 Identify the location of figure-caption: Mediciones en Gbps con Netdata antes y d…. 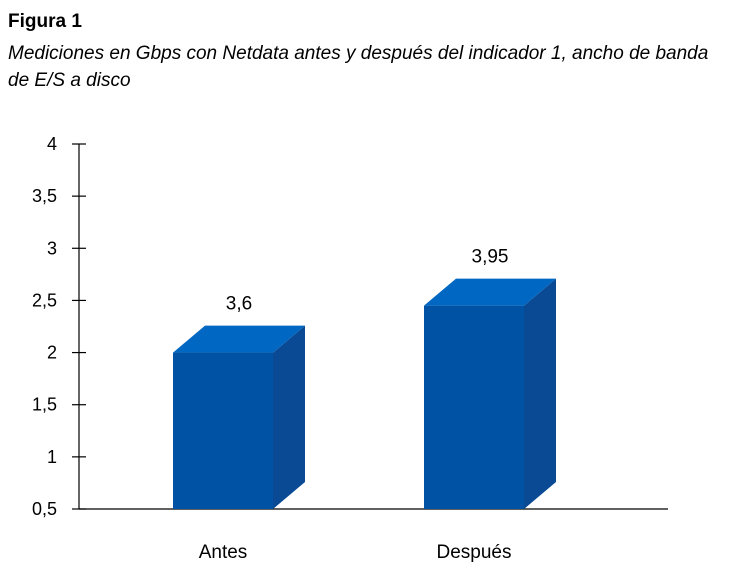
(358, 67).